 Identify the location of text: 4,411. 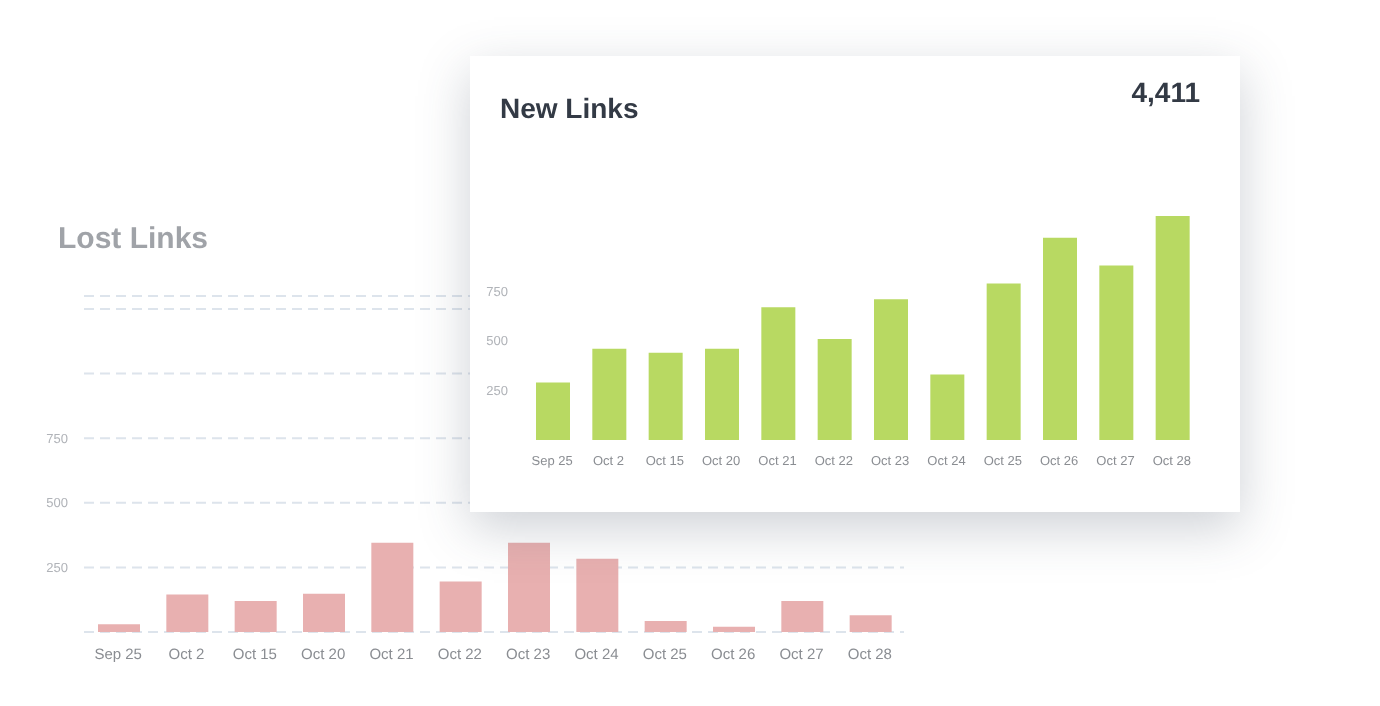
(1165, 92).